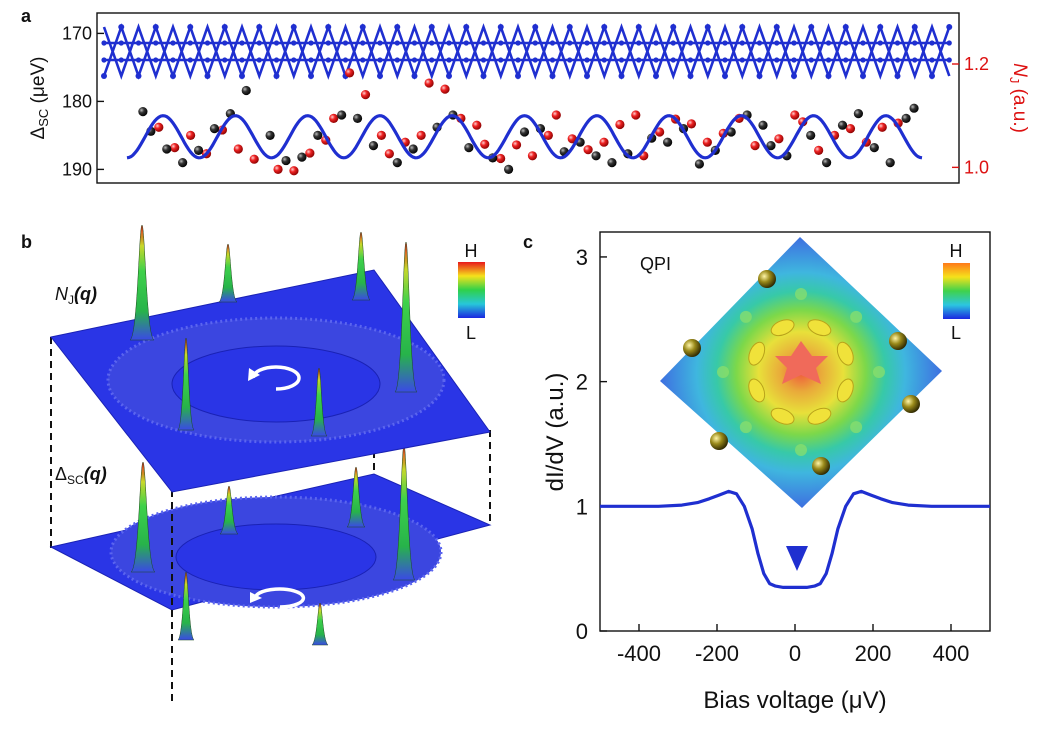 The height and width of the screenshot is (732, 1038). Describe the element at coordinates (75, 480) in the screenshot. I see `delta-sc-label-sub: SC` at that location.